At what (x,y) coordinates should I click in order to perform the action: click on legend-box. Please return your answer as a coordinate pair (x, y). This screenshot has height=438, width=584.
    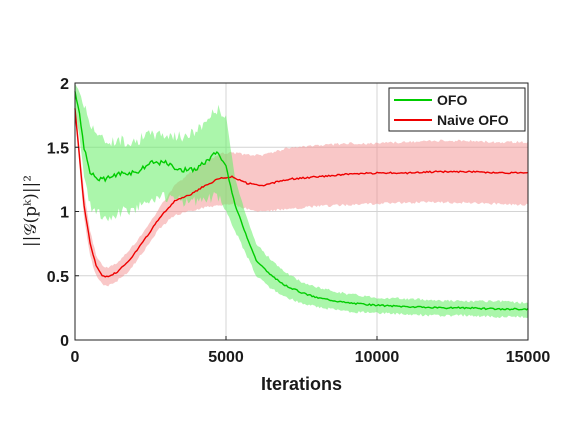
    Looking at the image, I should click on (457, 109).